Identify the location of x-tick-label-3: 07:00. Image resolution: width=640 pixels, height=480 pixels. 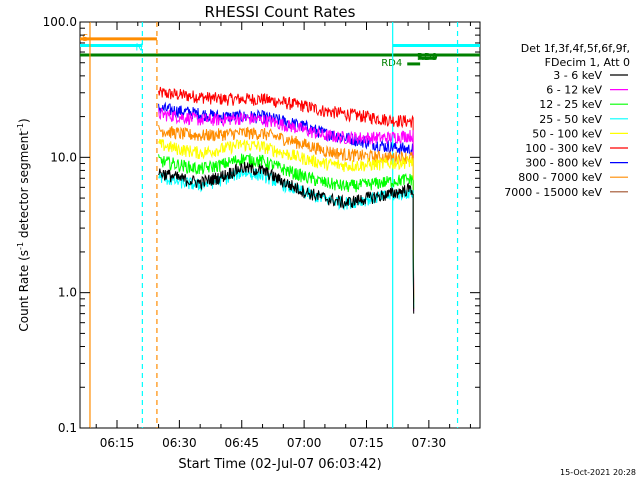
(304, 443).